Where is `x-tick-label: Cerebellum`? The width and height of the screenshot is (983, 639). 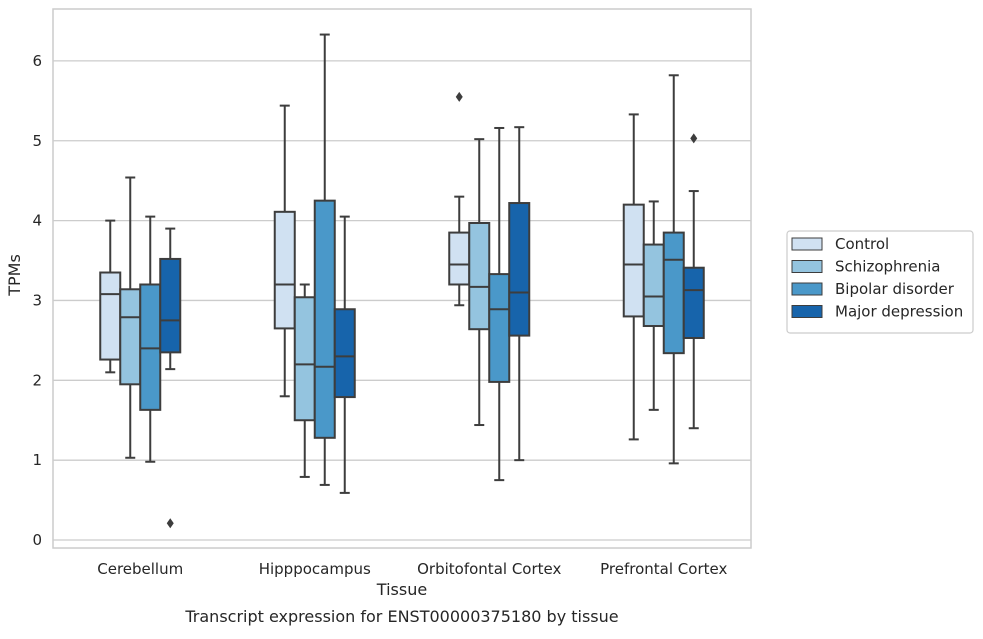
x-tick-label: Cerebellum is located at coordinates (140, 569).